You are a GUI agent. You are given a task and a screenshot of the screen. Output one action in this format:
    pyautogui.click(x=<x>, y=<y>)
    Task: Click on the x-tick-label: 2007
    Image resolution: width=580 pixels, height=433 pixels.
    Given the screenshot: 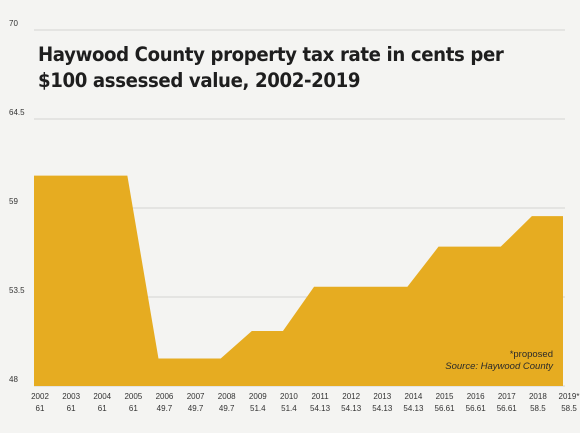 What is the action you would take?
    pyautogui.click(x=196, y=396)
    